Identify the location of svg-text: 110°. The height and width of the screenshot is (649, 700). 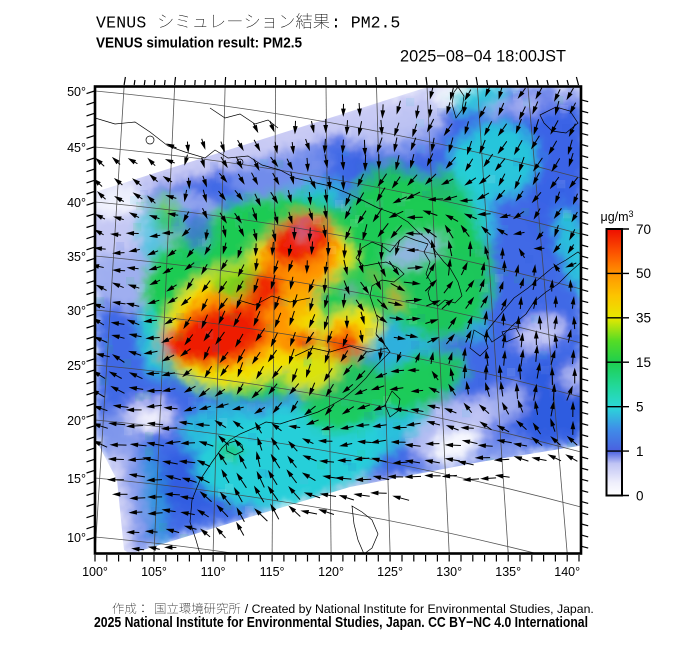
(213, 572).